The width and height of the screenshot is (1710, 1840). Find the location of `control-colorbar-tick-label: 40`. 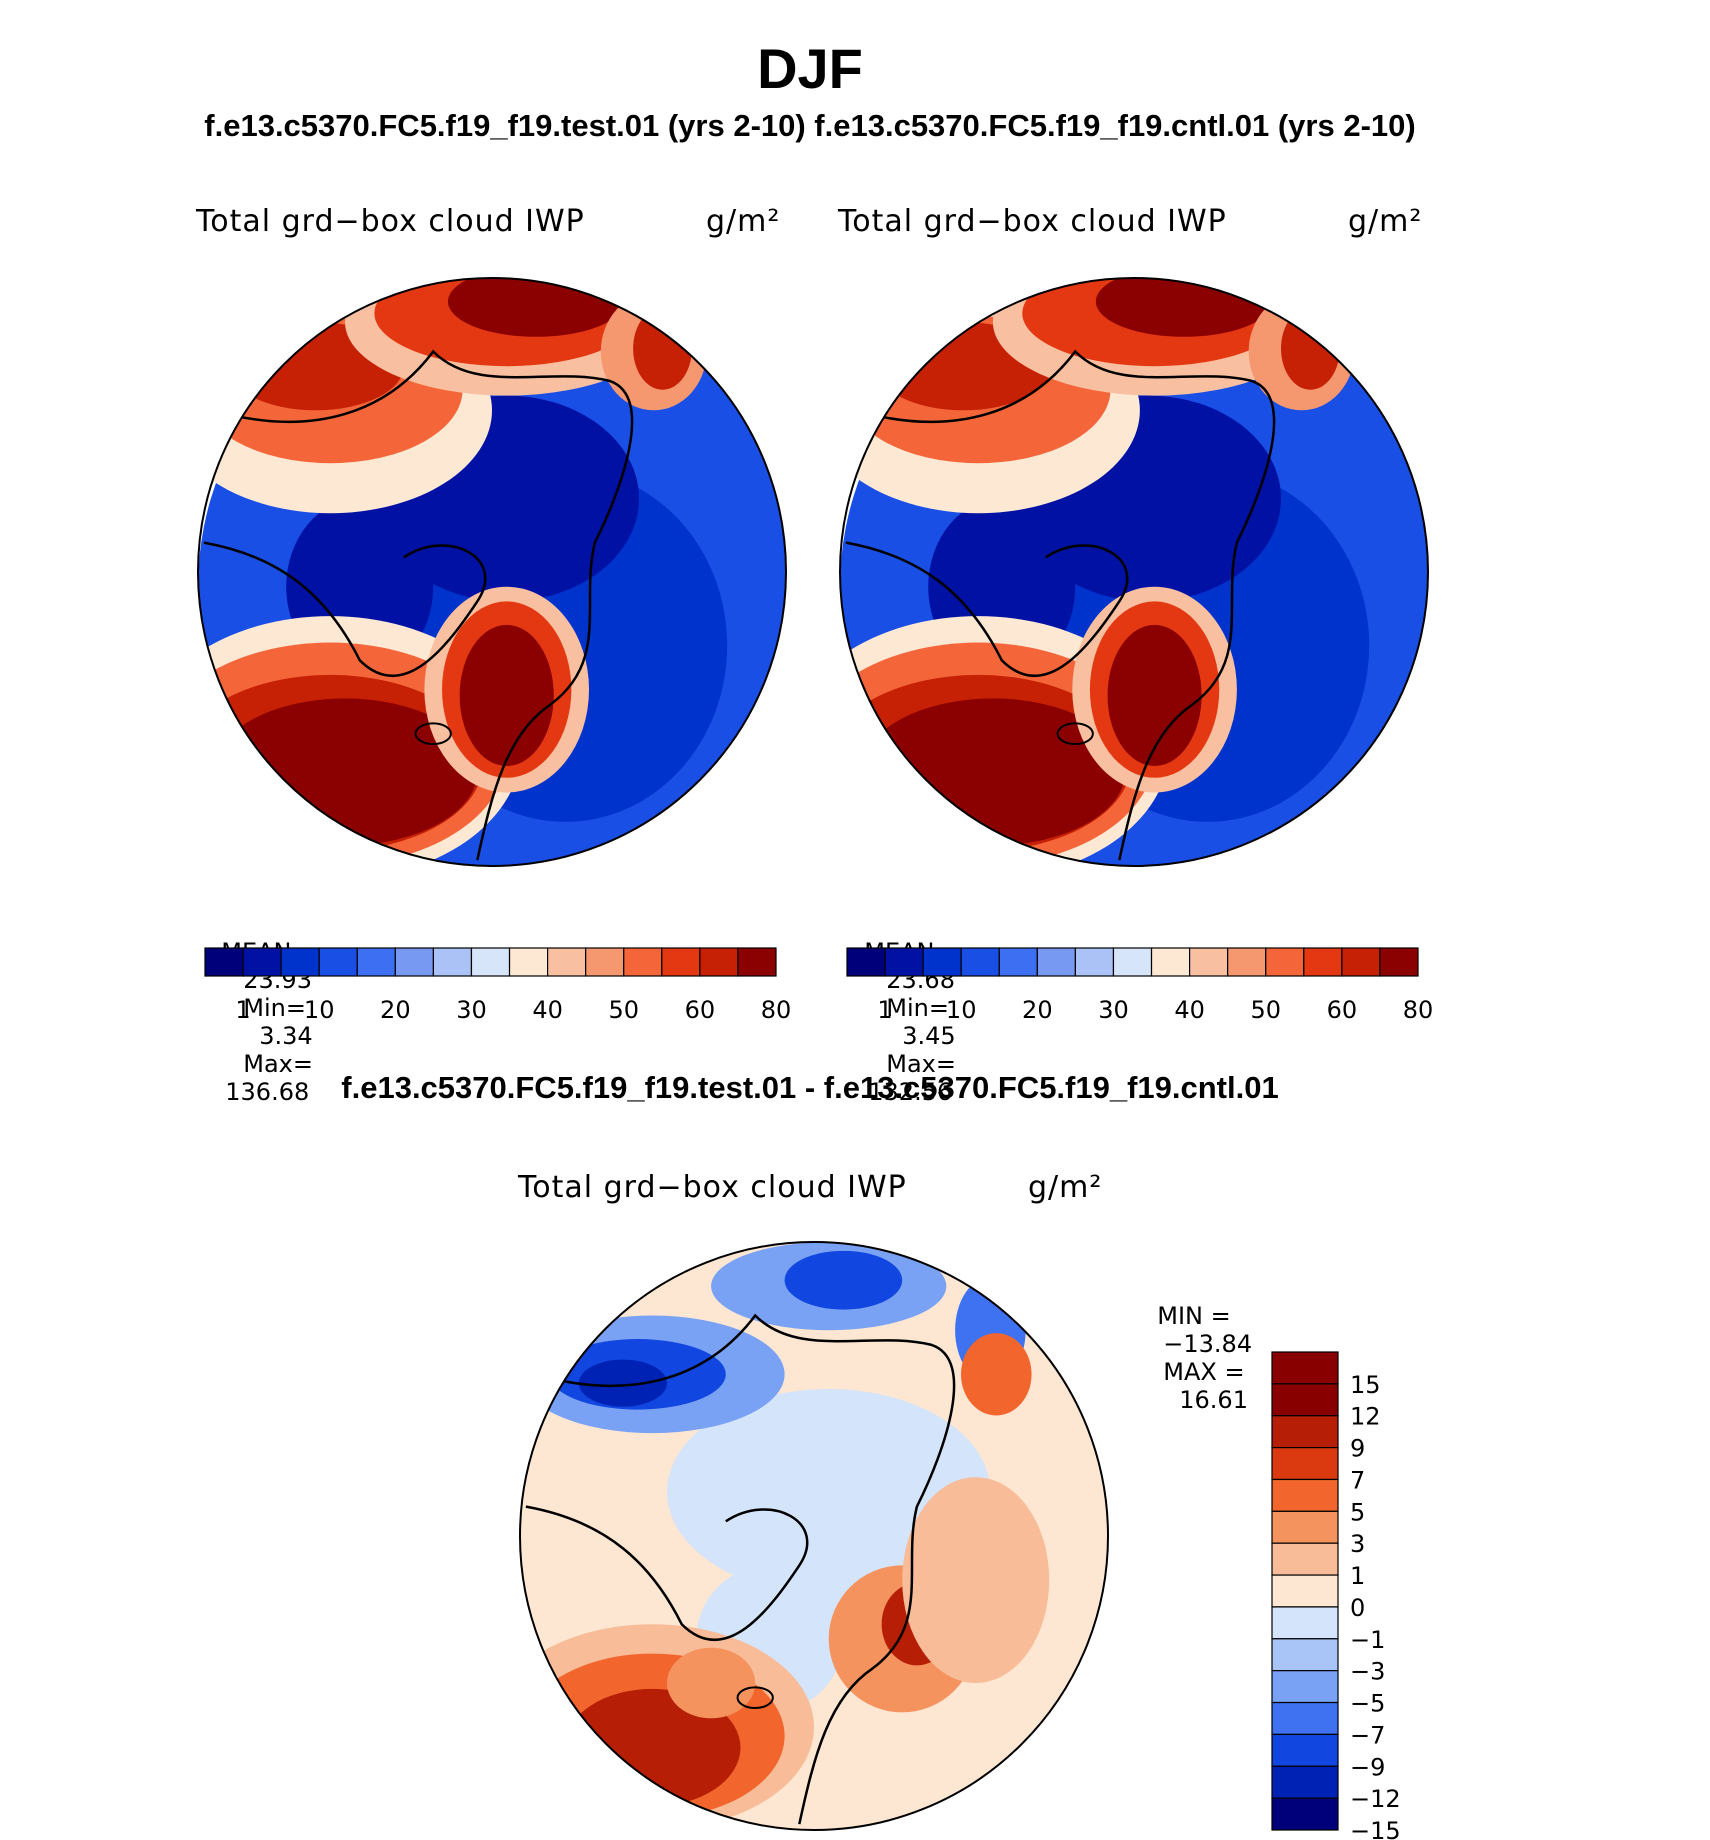

control-colorbar-tick-label: 40 is located at coordinates (1189, 1010).